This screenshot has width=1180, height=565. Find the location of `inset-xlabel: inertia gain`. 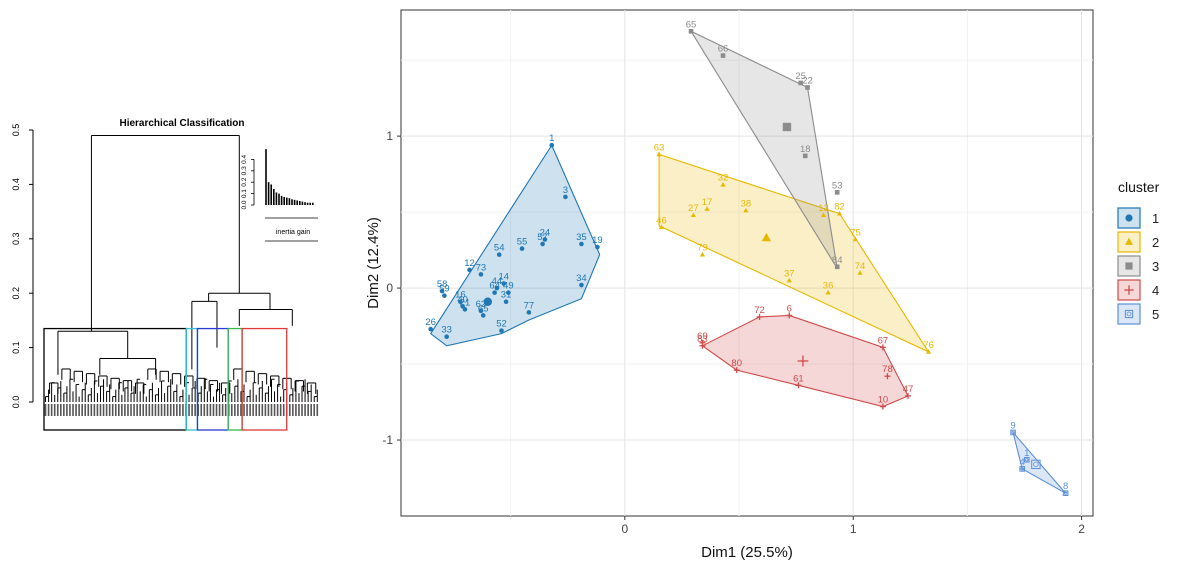

inset-xlabel: inertia gain is located at coordinates (293, 232).